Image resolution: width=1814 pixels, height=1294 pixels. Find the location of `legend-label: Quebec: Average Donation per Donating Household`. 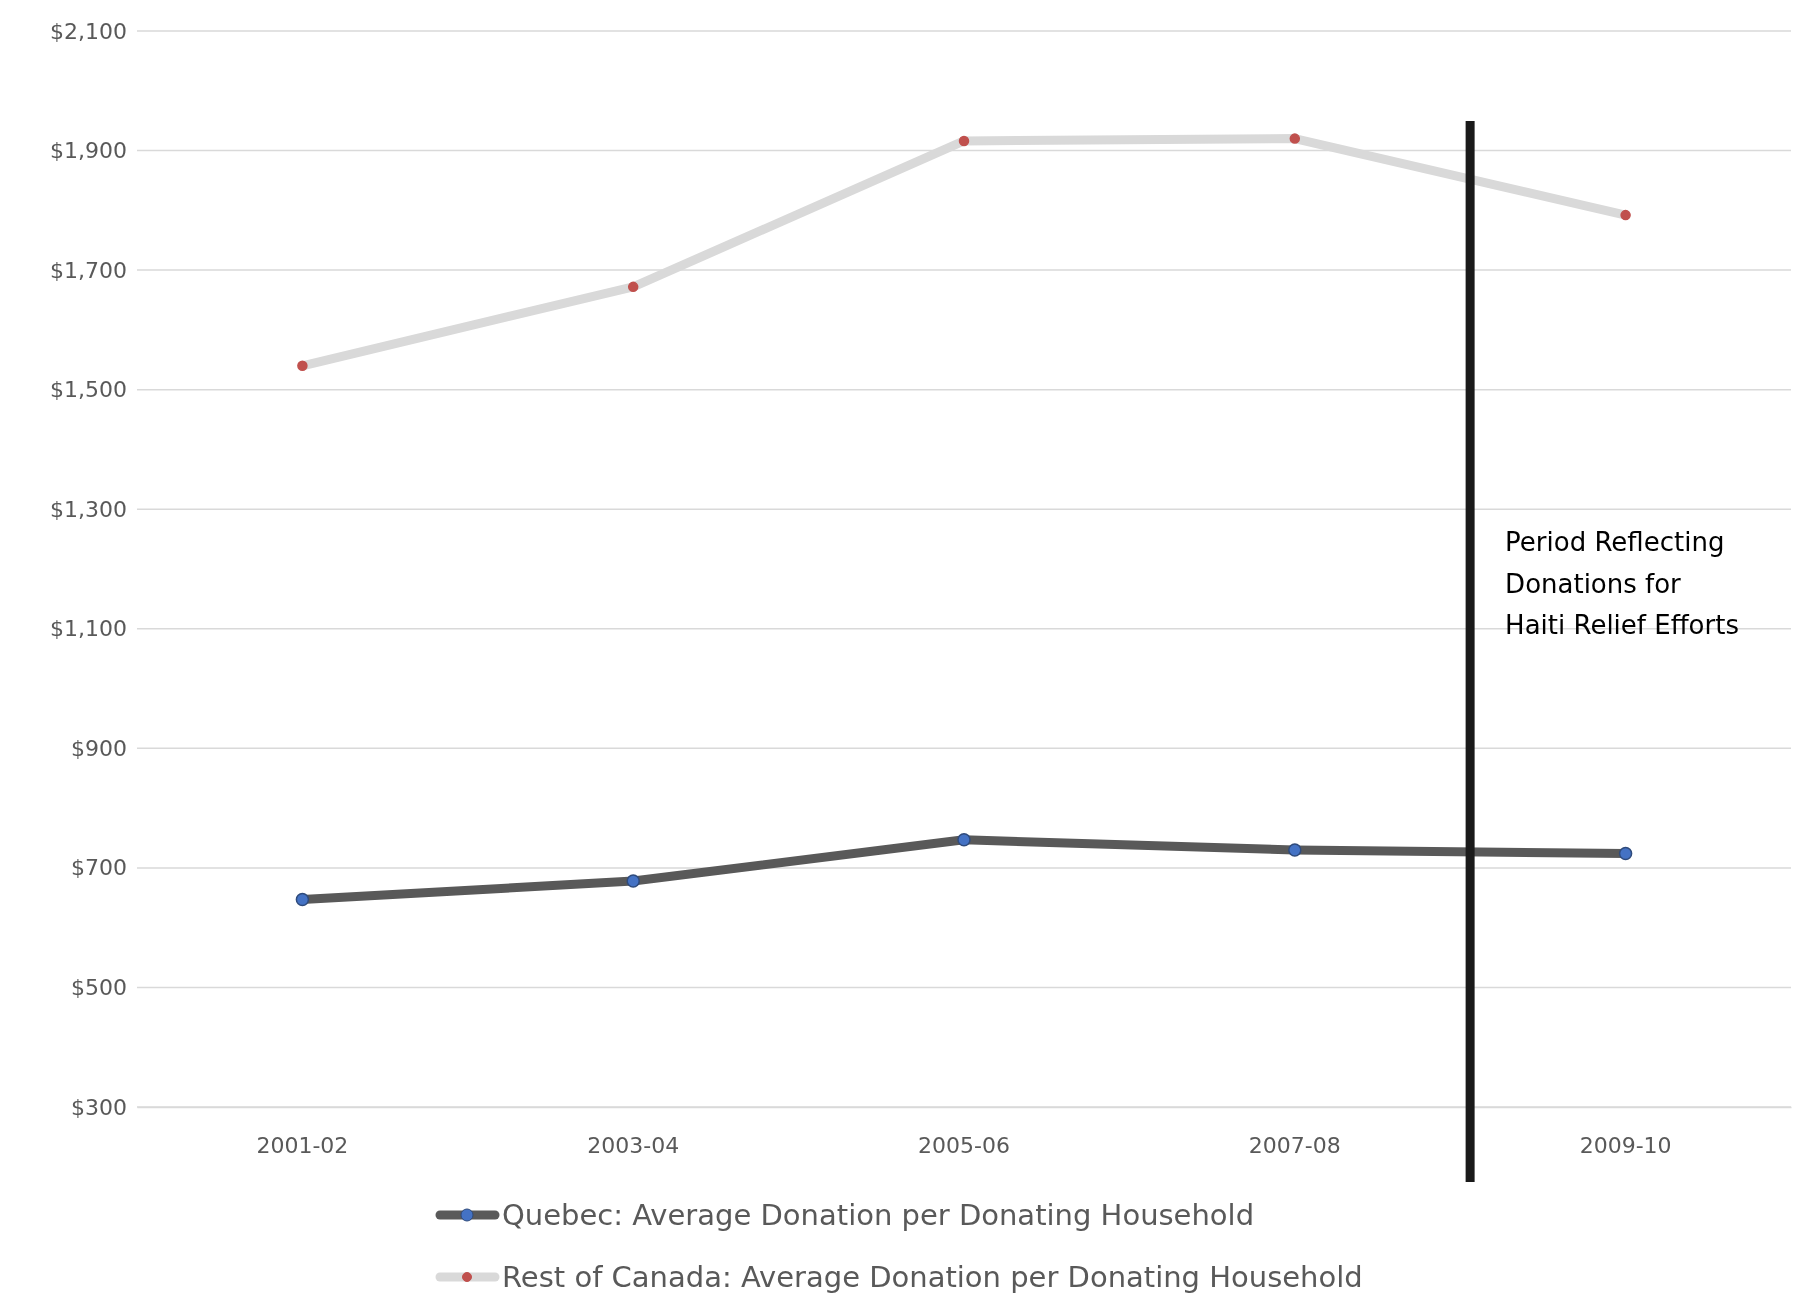

legend-label: Quebec: Average Donation per Donating Household is located at coordinates (878, 1215).